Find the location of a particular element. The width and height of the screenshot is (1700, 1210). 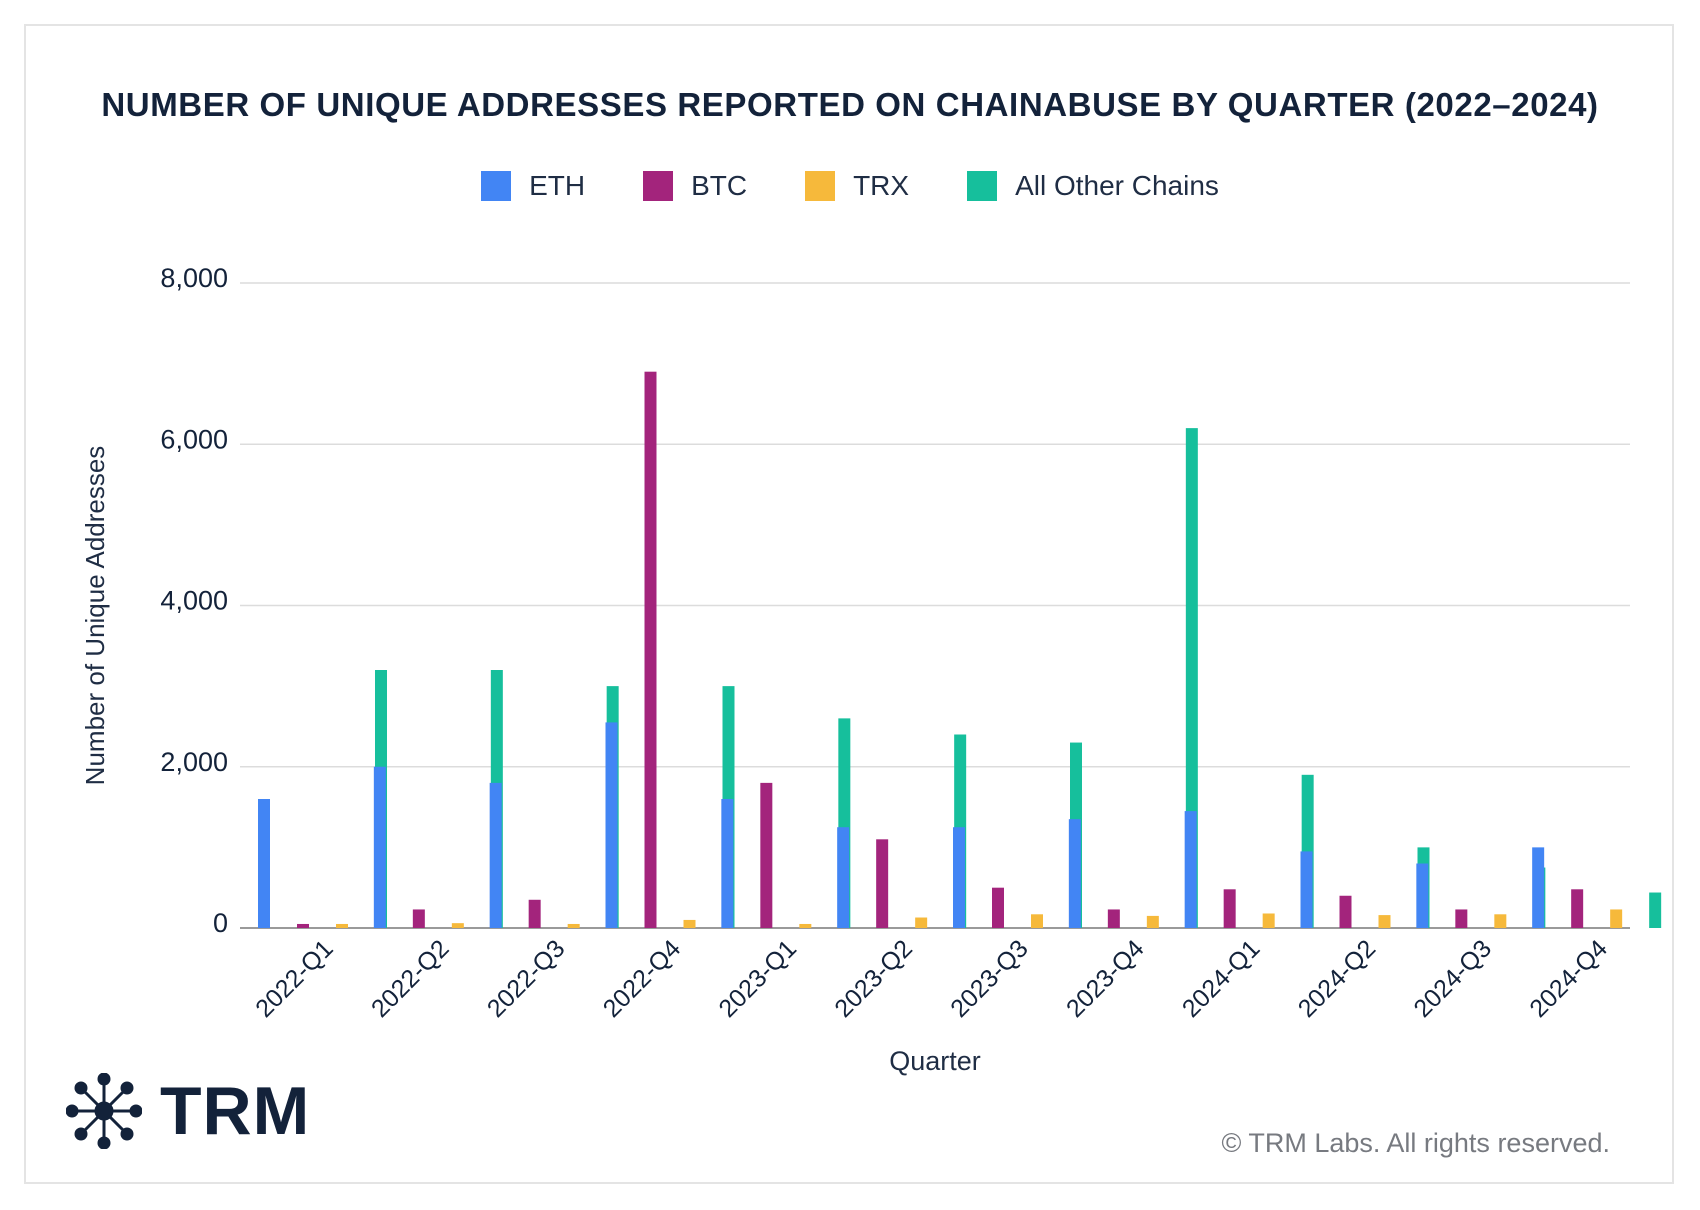

legend: ETH BTC TRX All Other Chains is located at coordinates (850, 186).